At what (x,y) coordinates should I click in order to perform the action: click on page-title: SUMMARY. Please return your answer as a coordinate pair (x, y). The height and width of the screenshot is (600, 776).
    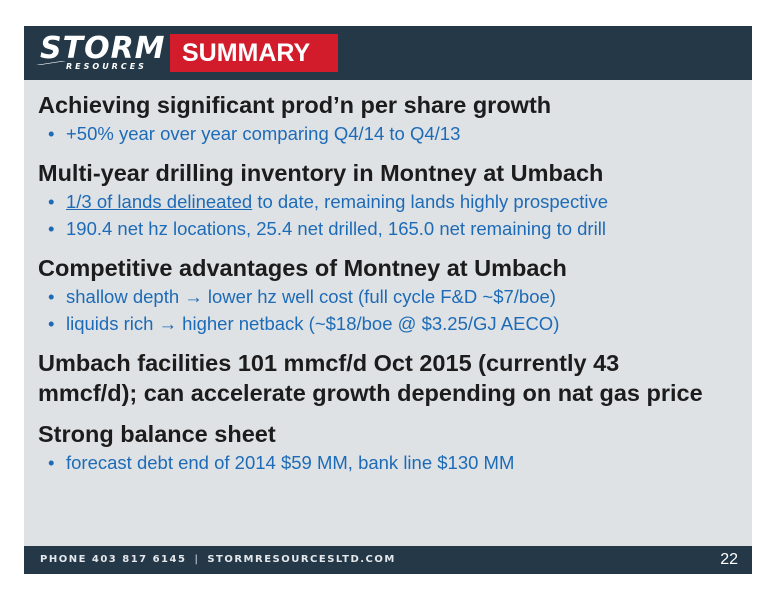
    Looking at the image, I should click on (246, 53).